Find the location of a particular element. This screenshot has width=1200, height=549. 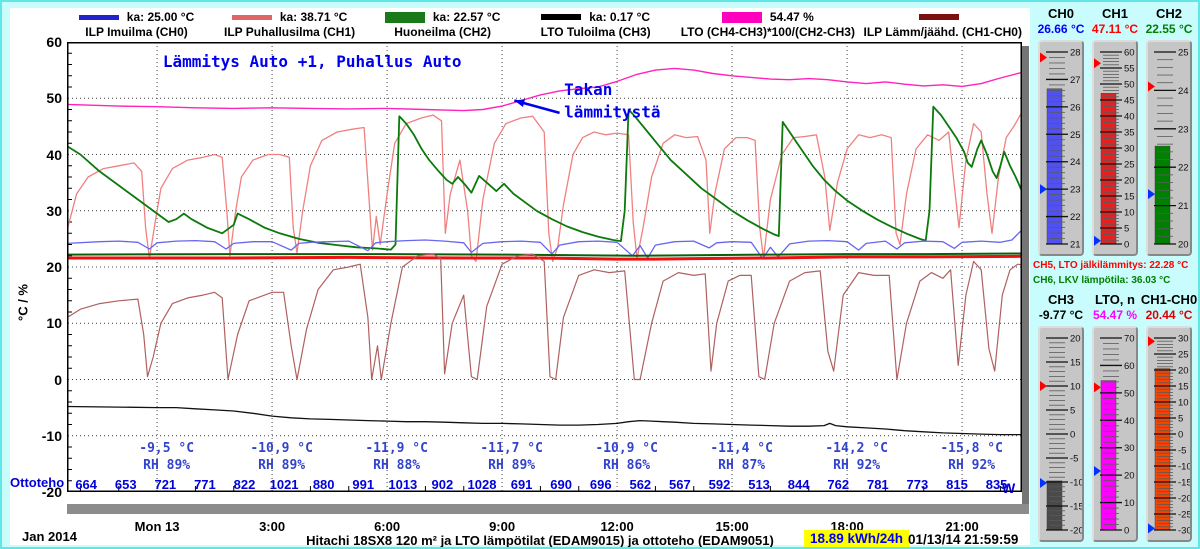

legend-average-value: ka: 38.71 °C is located at coordinates (313, 17).